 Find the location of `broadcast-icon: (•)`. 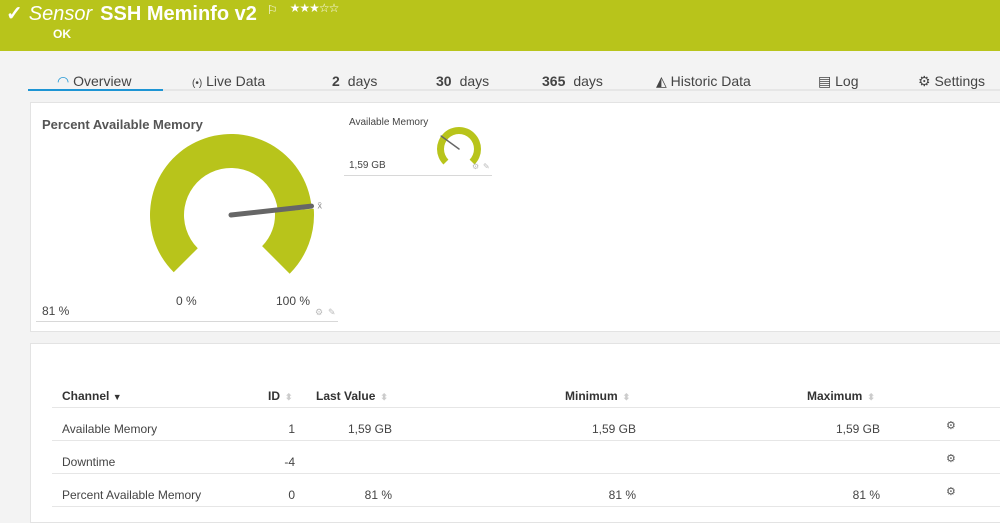

broadcast-icon: (•) is located at coordinates (197, 83).